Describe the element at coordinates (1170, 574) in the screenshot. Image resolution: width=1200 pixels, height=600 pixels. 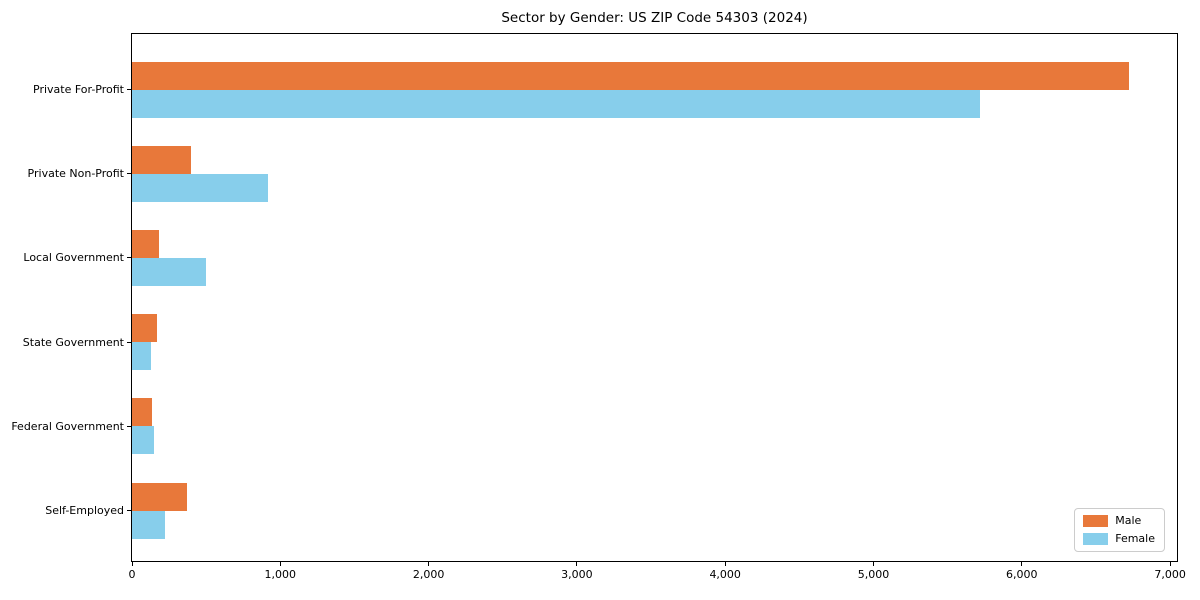
I see `x-tick-label: 7,000` at that location.